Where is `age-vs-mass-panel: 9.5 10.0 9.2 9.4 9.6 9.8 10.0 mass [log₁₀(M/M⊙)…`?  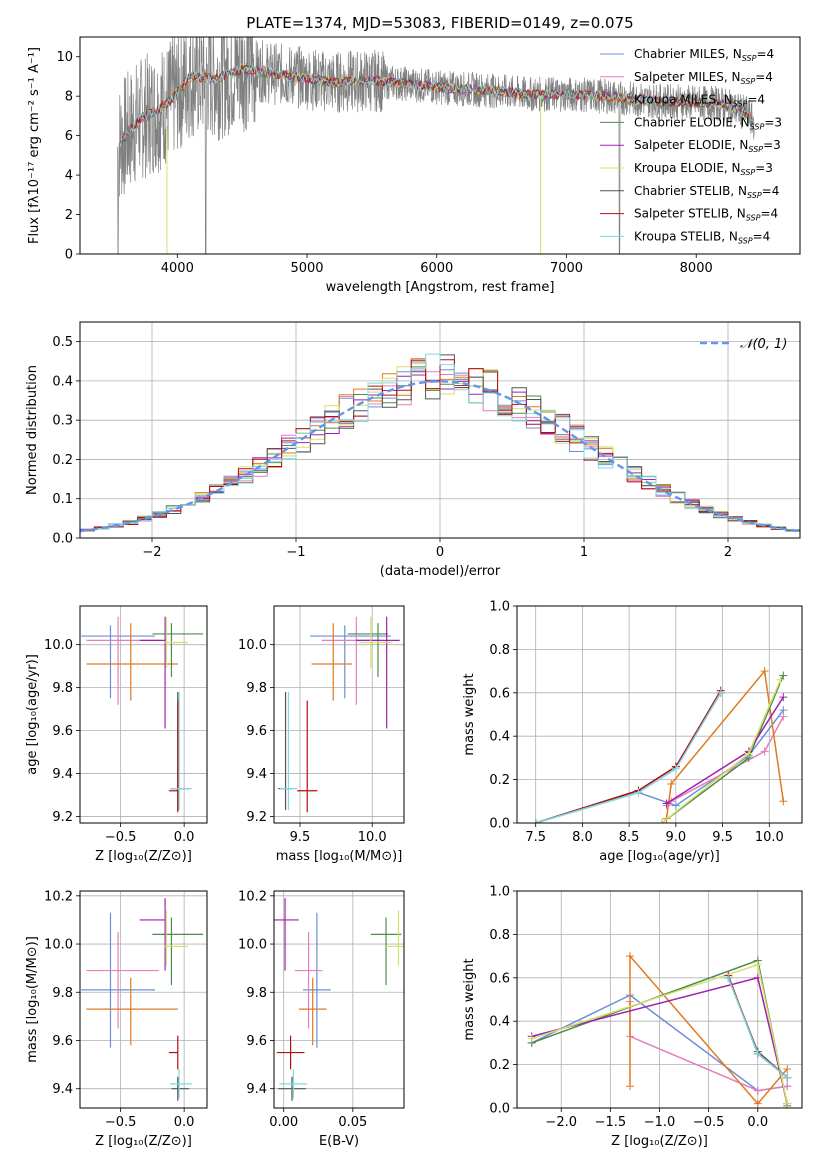 age-vs-mass-panel: 9.5 10.0 9.2 9.4 9.6 9.8 10.0 mass [log₁₀(M/M⊙)… is located at coordinates (321, 734).